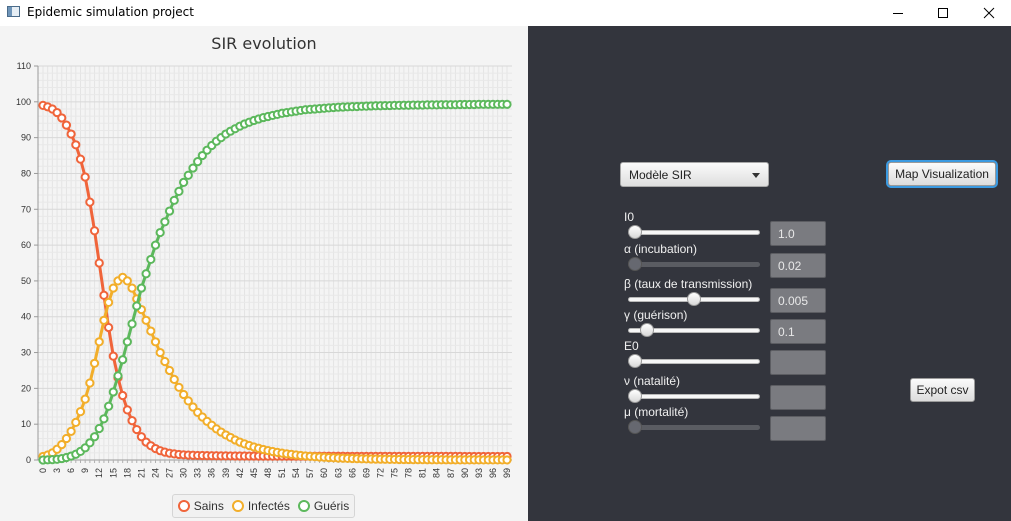 This screenshot has width=1011, height=521. What do you see at coordinates (798, 428) in the screenshot?
I see `field-mu` at bounding box center [798, 428].